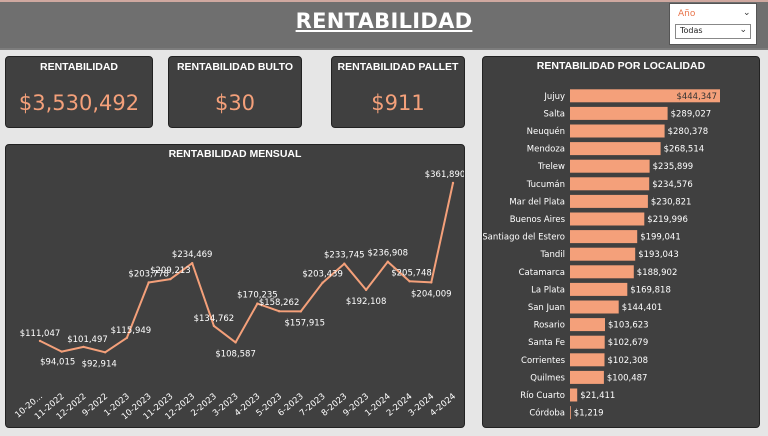 The image size is (768, 436). What do you see at coordinates (553, 255) in the screenshot?
I see `category-label: Tandil` at bounding box center [553, 255].